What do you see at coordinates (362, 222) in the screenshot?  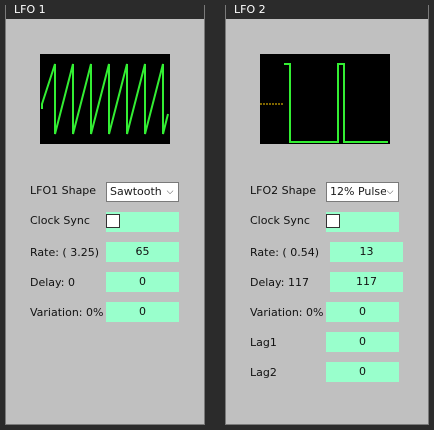 I see `lfo2-clock-sync-field` at bounding box center [362, 222].